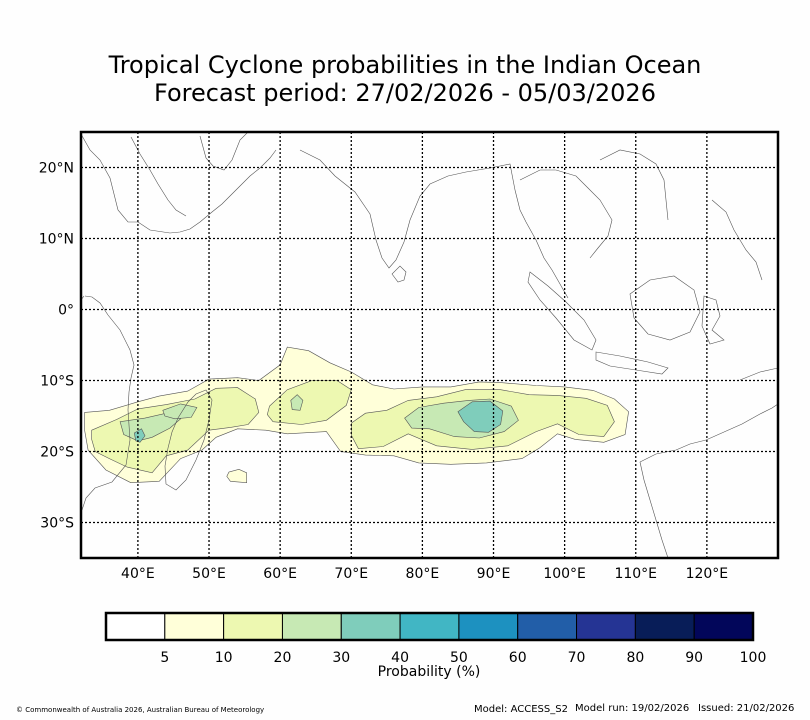 Image resolution: width=810 pixels, height=720 pixels. I want to click on colorbar-tick-label: 100, so click(753, 658).